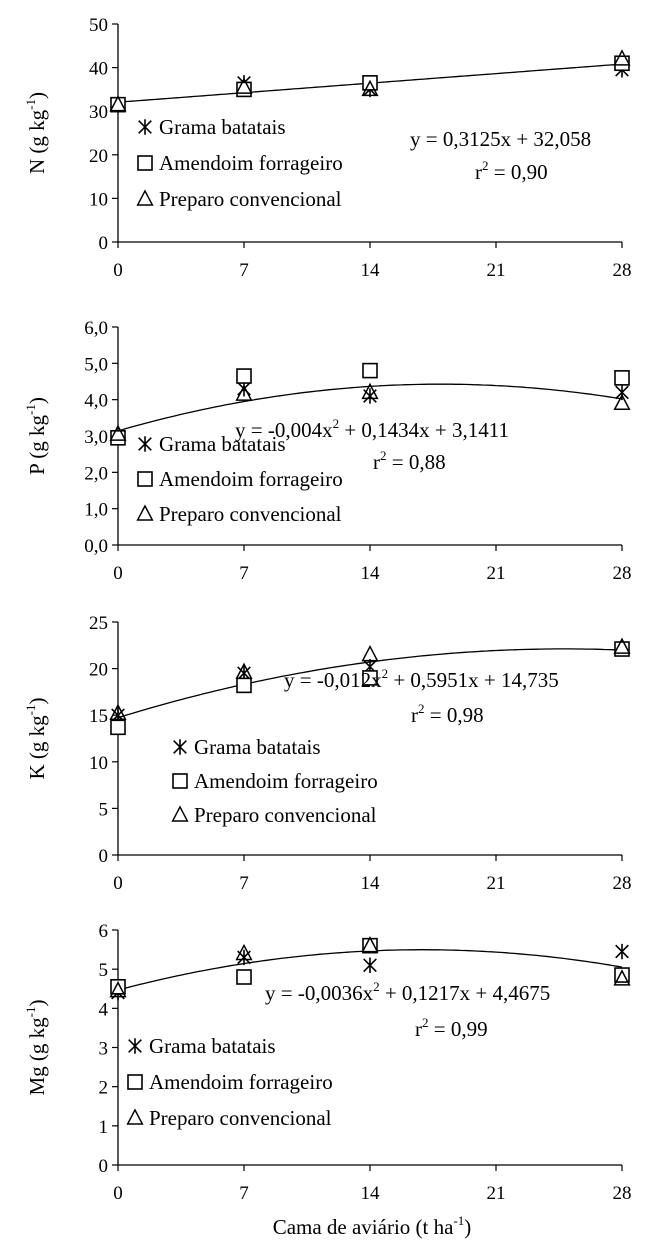 The height and width of the screenshot is (1245, 650). What do you see at coordinates (372, 429) in the screenshot?
I see `regression-equation: y = -0,004x2 + 0,1434x + 3,1411` at bounding box center [372, 429].